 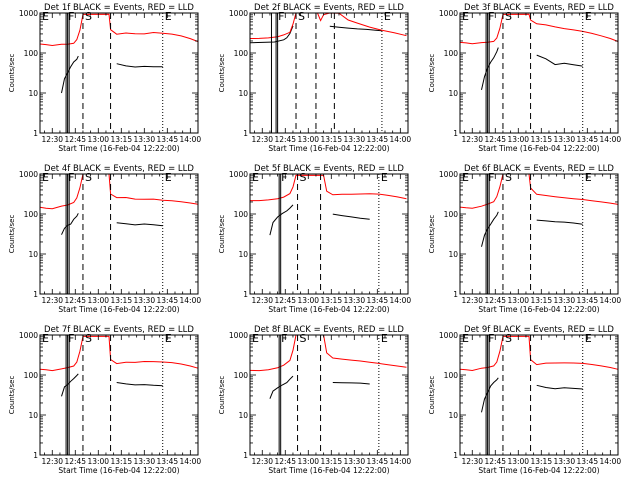 I want to click on panel-title: Det 1f BLACK = Events, RED = LLD, so click(x=119, y=8).